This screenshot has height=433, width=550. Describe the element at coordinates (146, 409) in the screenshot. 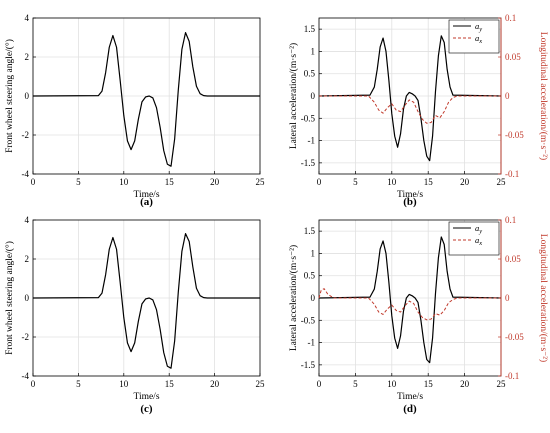

I see `panel-label: (c)` at that location.